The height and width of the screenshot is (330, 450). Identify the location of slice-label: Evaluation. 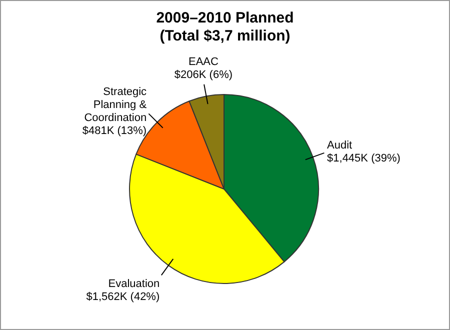
(134, 284).